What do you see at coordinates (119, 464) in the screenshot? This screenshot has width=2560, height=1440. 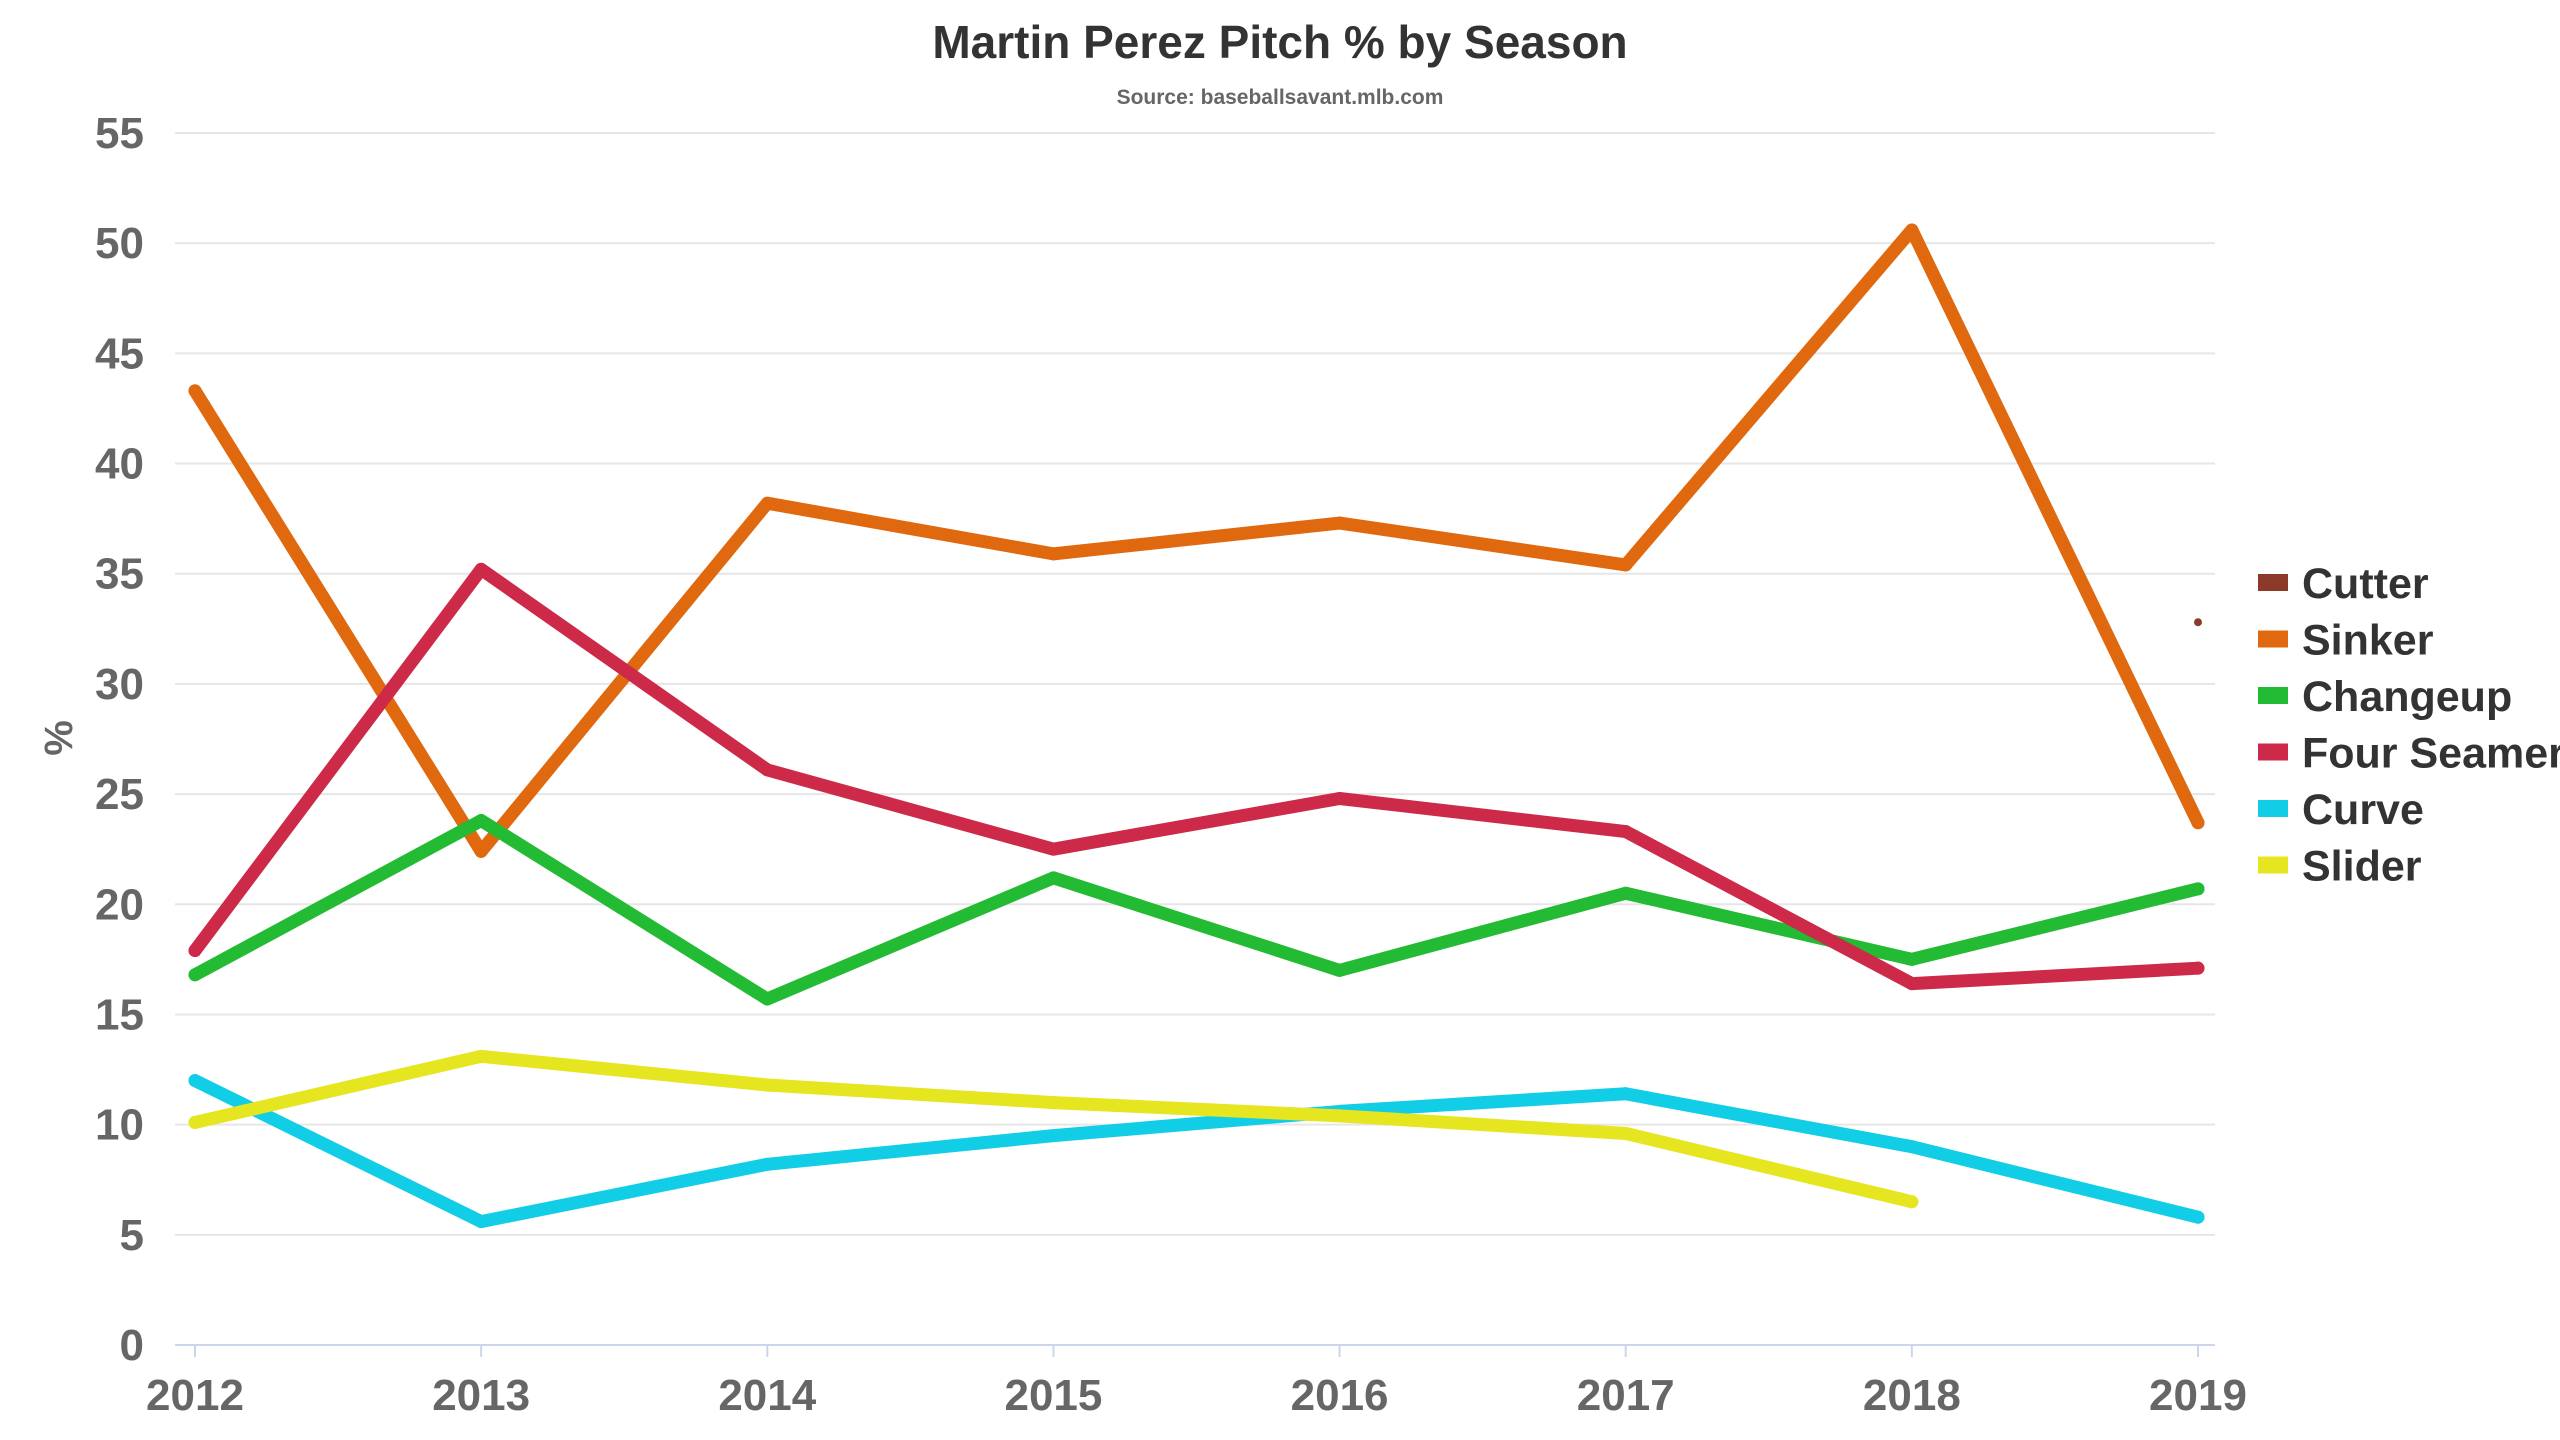 I see `y-tick-label: 40` at bounding box center [119, 464].